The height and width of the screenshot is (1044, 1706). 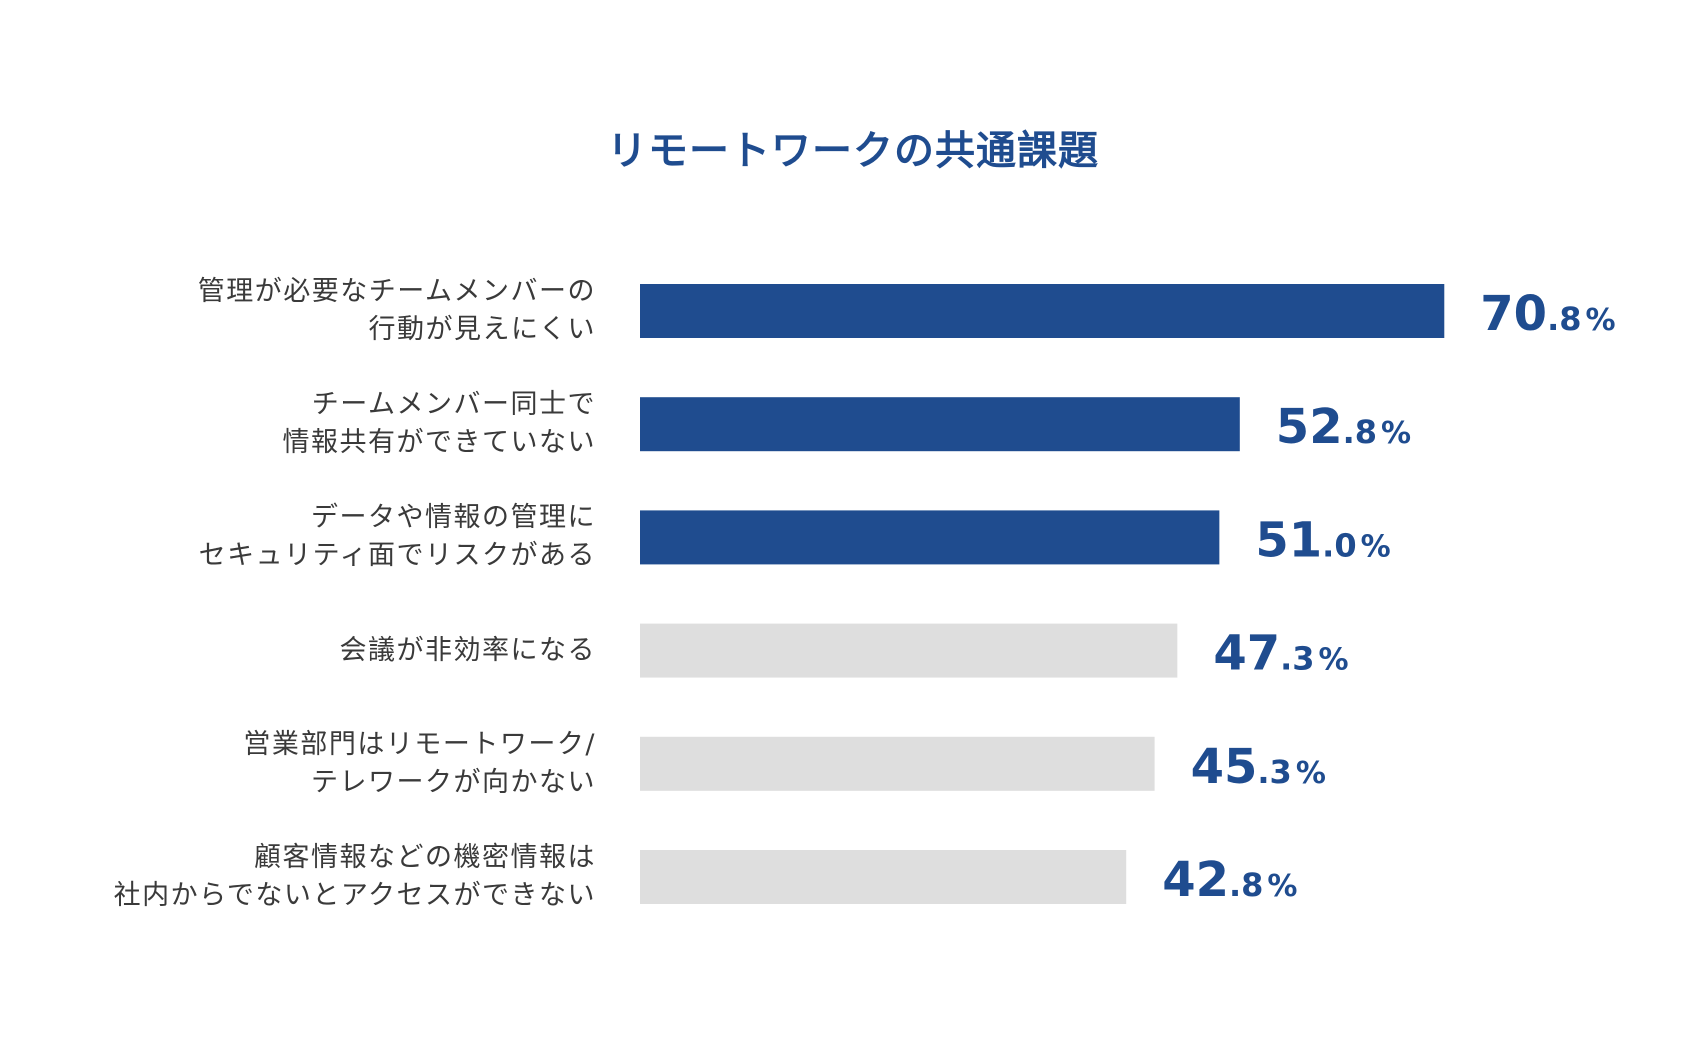 What do you see at coordinates (453, 518) in the screenshot?
I see `category-label-line: データや情報の管理に` at bounding box center [453, 518].